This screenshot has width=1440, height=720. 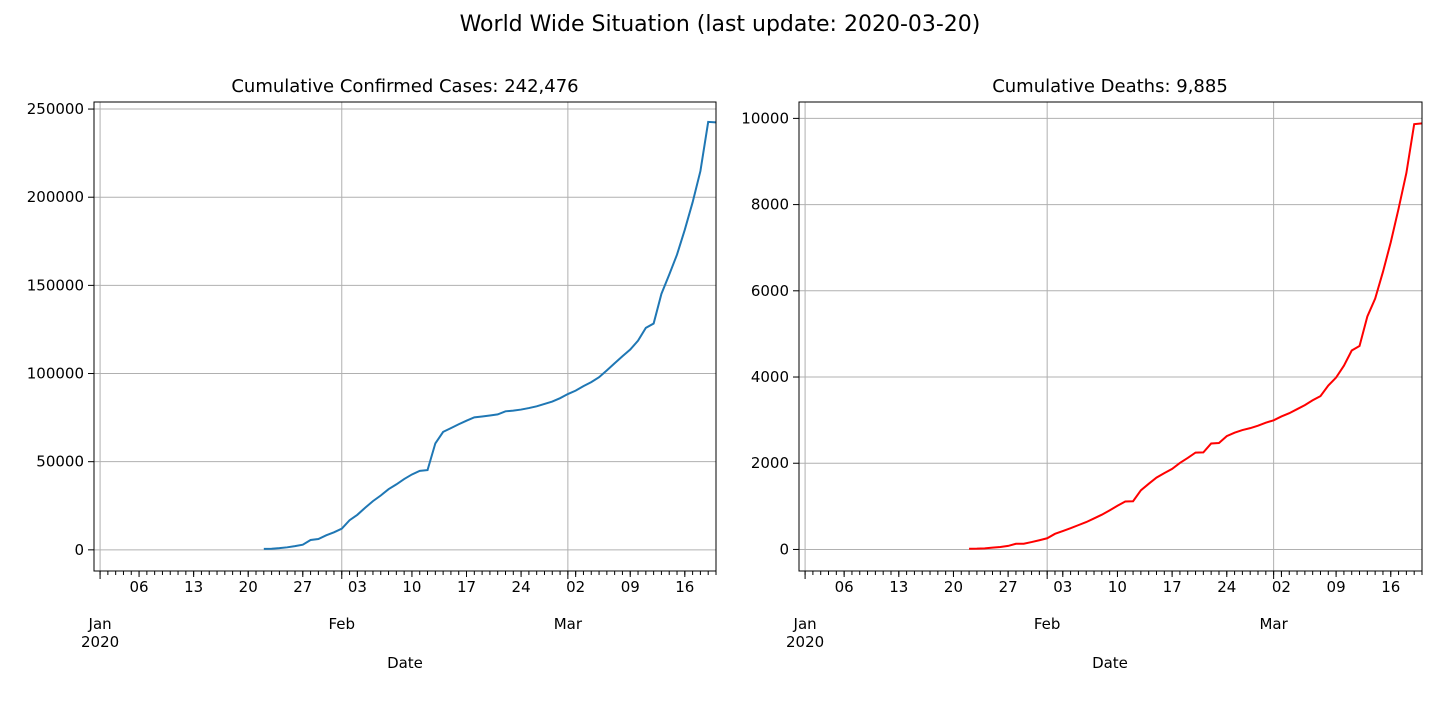 What do you see at coordinates (521, 587) in the screenshot?
I see `confirmed-x-day-label: 24` at bounding box center [521, 587].